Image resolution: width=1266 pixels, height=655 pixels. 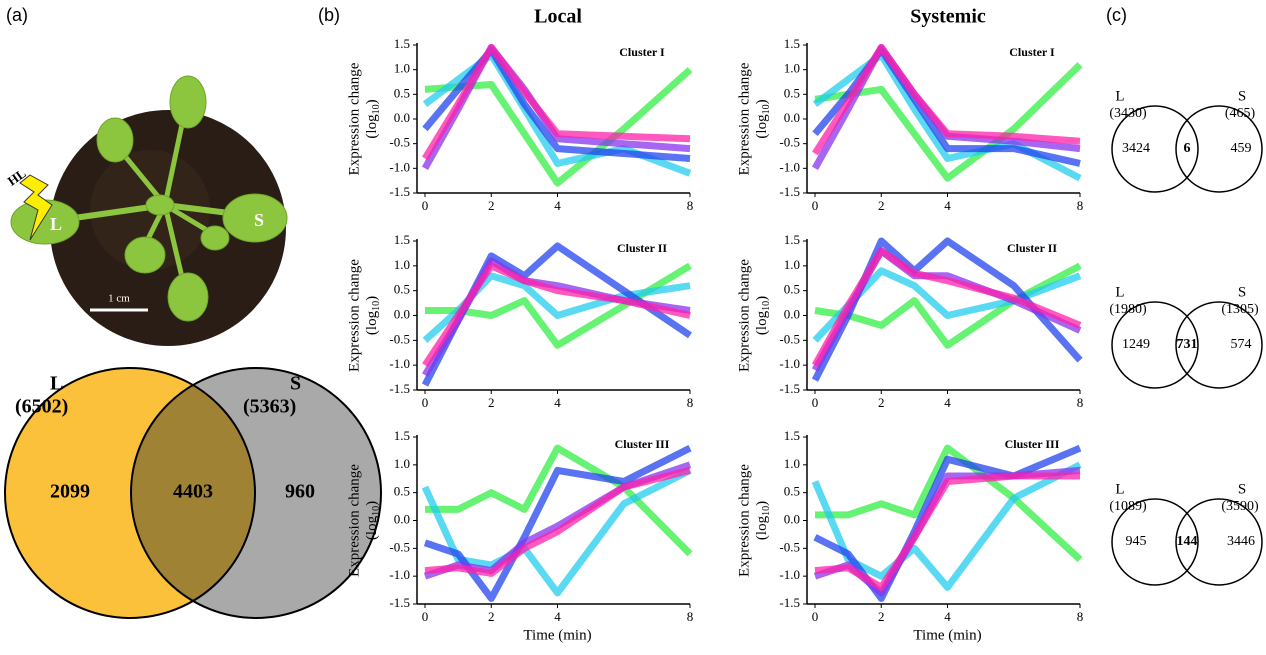 What do you see at coordinates (1240, 506) in the screenshot?
I see `venn-total: (3590)` at bounding box center [1240, 506].